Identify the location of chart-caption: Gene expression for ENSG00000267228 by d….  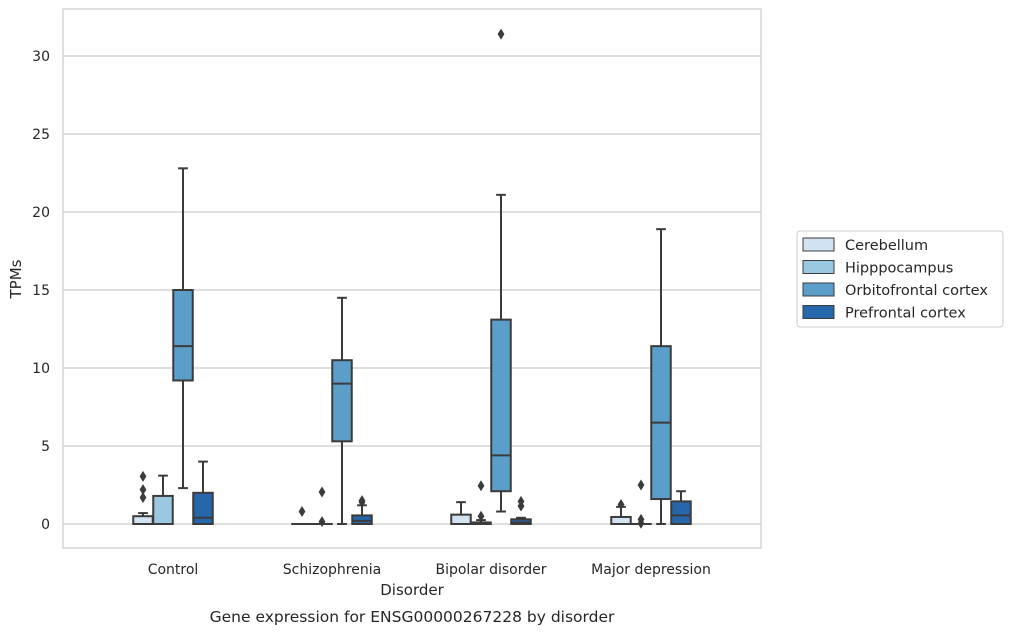
(412, 617).